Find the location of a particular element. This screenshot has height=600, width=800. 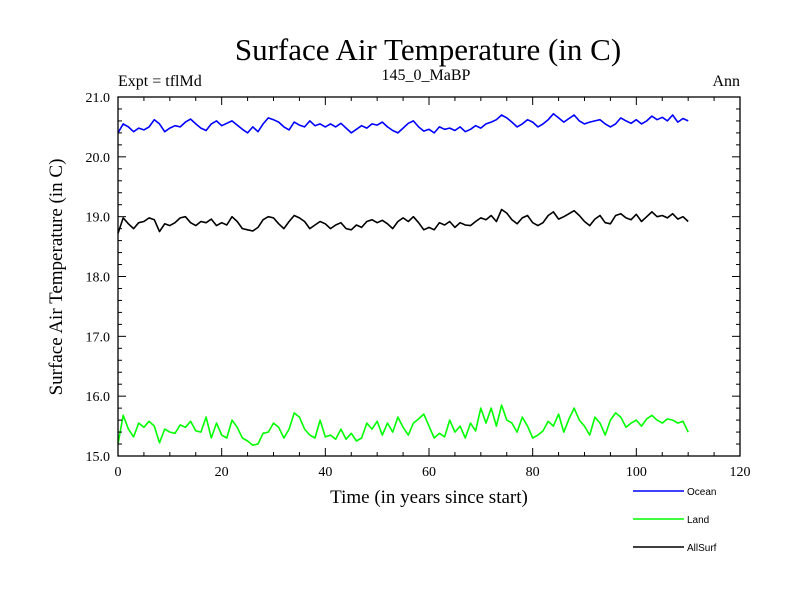

y-tick-label: 18.0 is located at coordinates (98, 278).